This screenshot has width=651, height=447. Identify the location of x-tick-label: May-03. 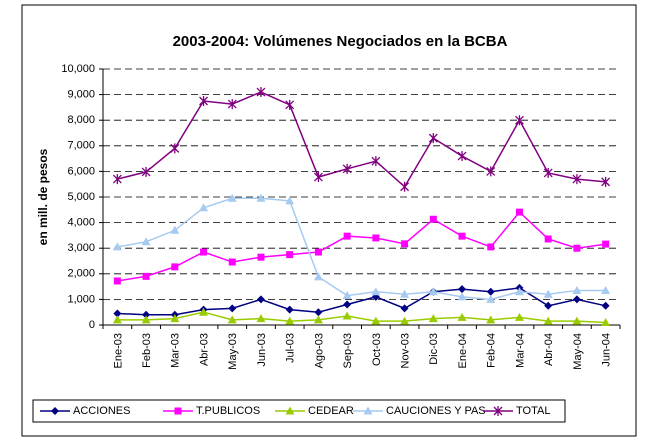
(233, 351).